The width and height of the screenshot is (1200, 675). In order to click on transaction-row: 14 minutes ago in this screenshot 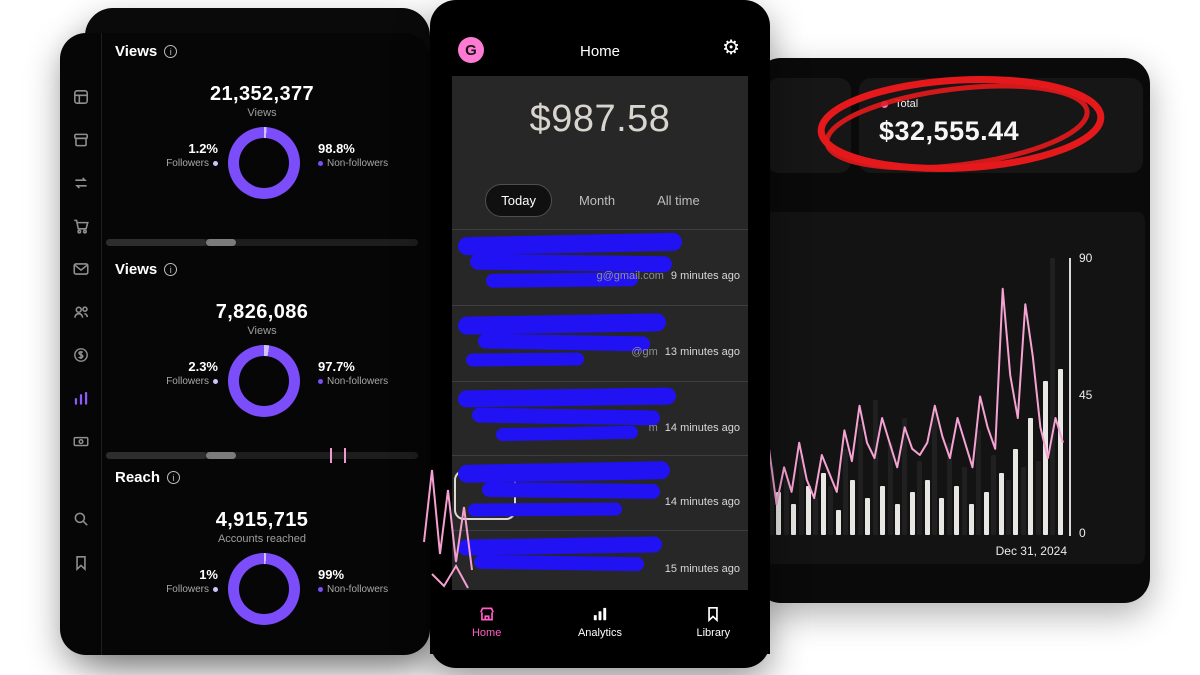, I will do `click(600, 493)`.